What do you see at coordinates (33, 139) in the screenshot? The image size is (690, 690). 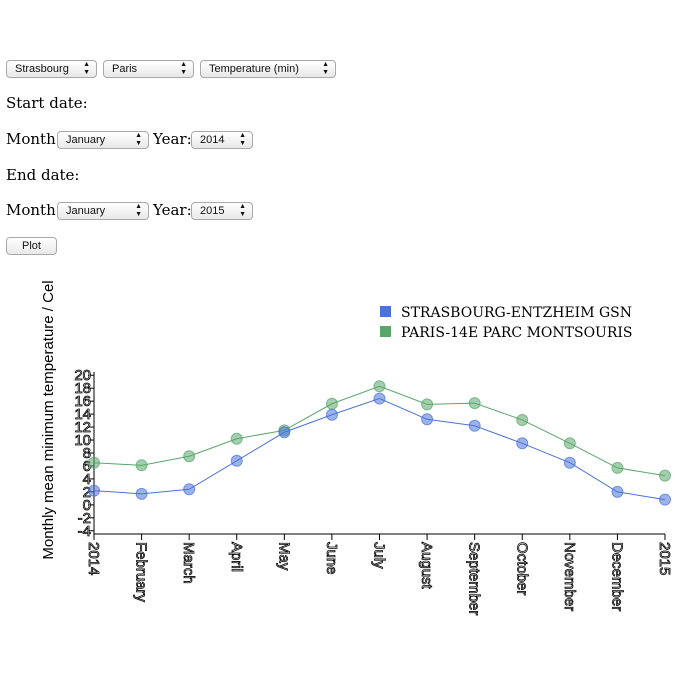 I see `start-month-label: Month:` at bounding box center [33, 139].